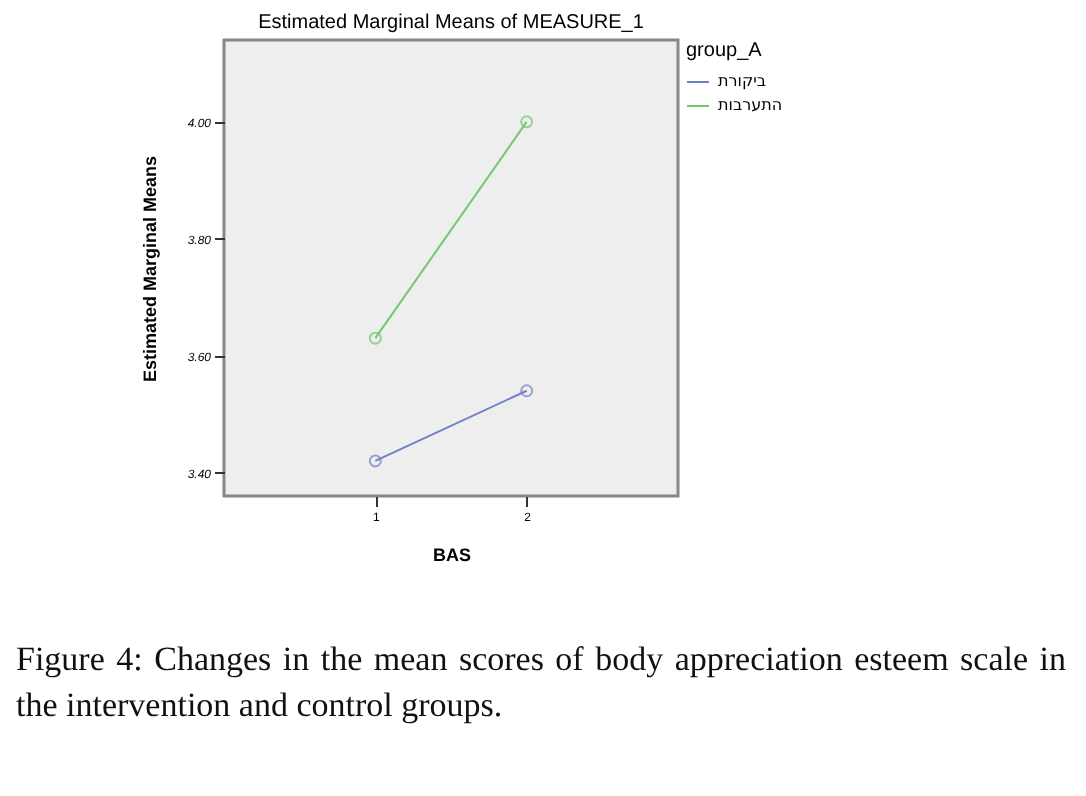  Describe the element at coordinates (742, 81) in the screenshot. I see `legend-label: ביקורת` at that location.